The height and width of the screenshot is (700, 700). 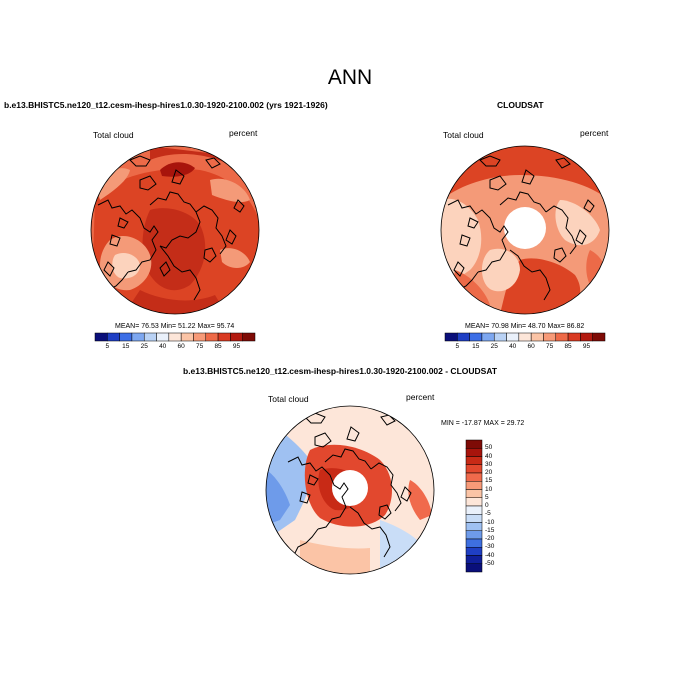 What do you see at coordinates (489, 464) in the screenshot?
I see `colorbar-tick-label: 30` at bounding box center [489, 464].